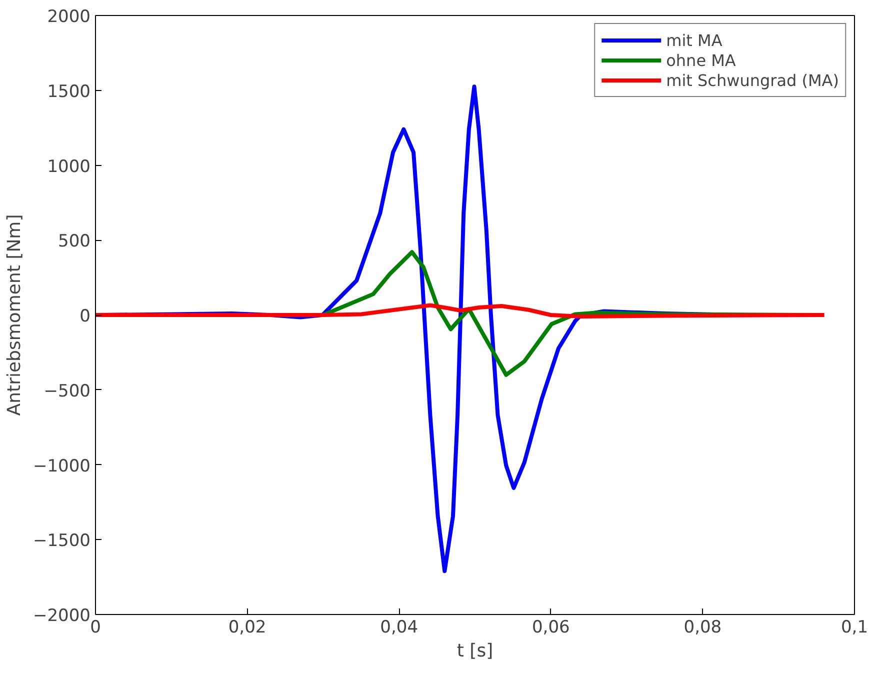 This screenshot has height=674, width=874. What do you see at coordinates (247, 628) in the screenshot?
I see `x-tick-label: 0,02` at bounding box center [247, 628].